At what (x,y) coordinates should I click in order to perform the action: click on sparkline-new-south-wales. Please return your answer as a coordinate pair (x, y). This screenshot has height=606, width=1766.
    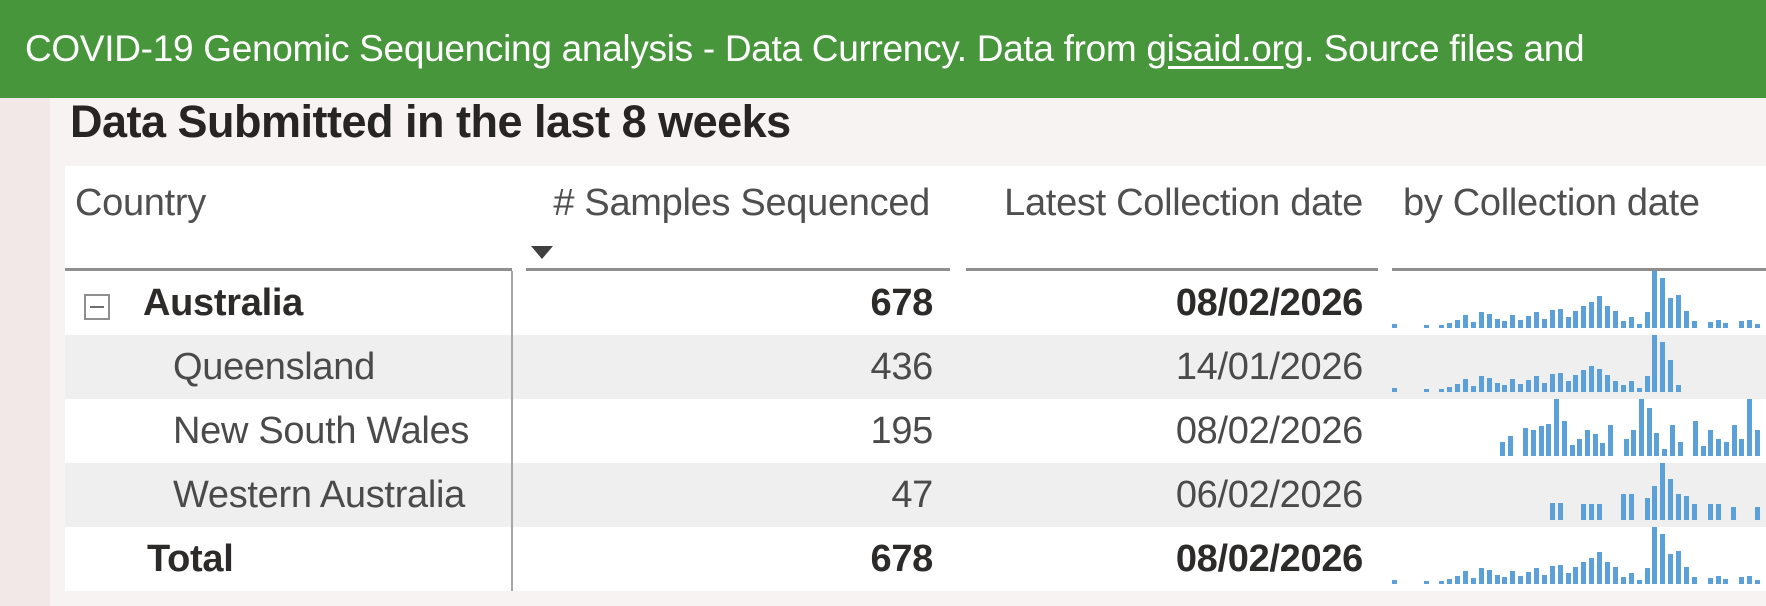
    Looking at the image, I should click on (1576, 427).